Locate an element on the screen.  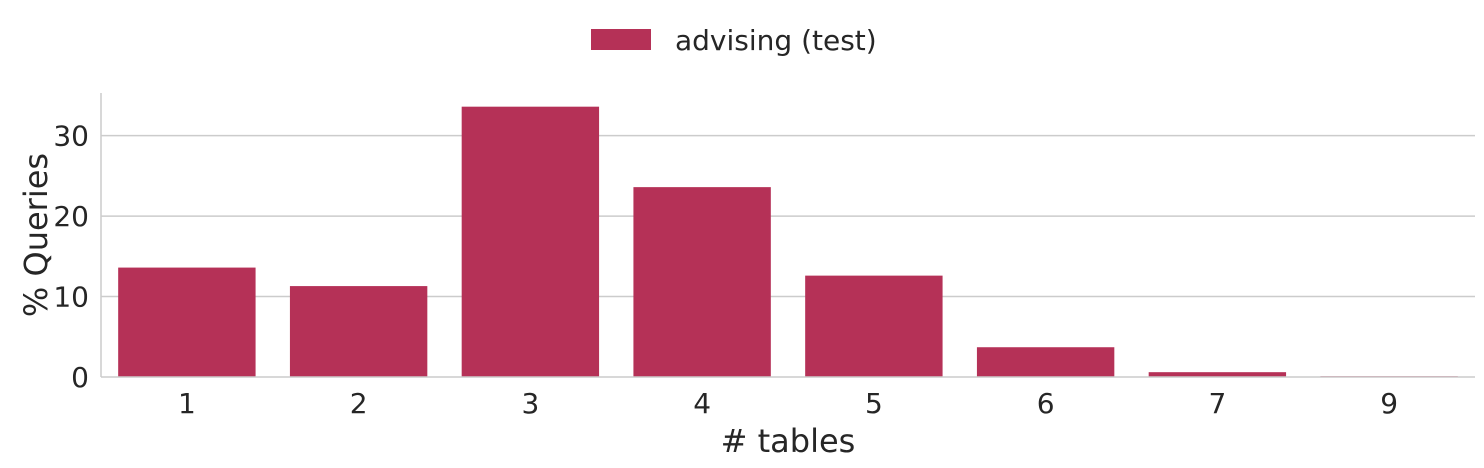
x-tick-label-7: 7 is located at coordinates (1217, 403).